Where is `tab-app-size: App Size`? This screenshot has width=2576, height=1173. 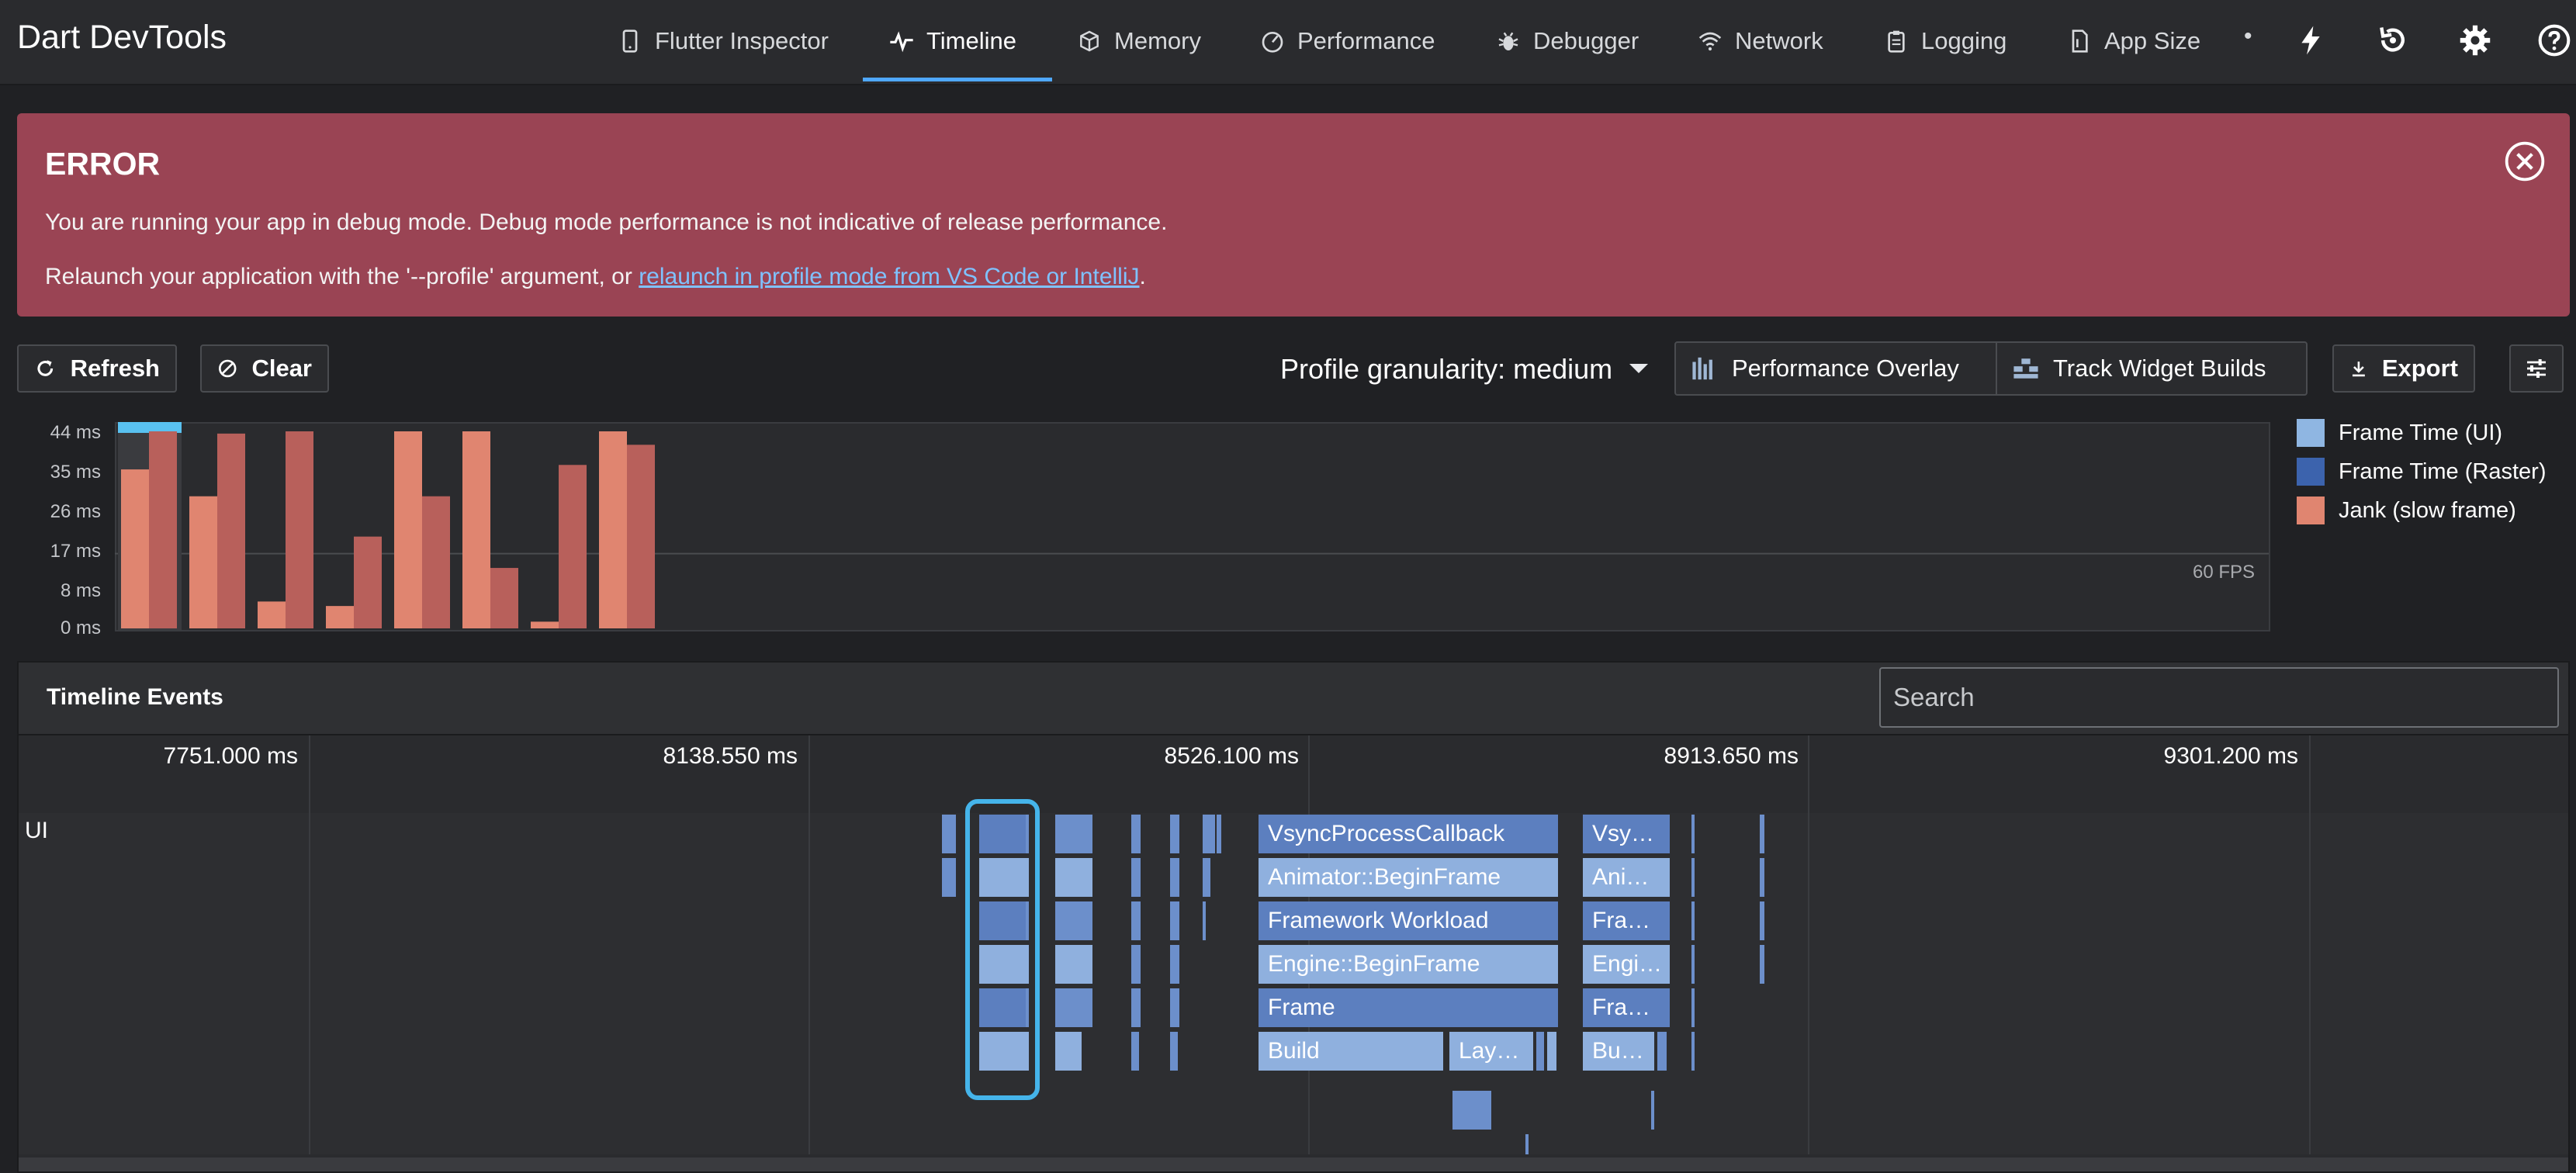
tab-app-size: App Size is located at coordinates (2133, 41).